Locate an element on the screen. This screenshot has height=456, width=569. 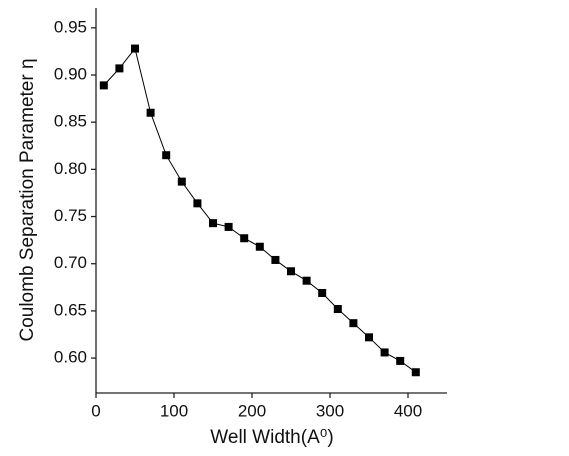
x-tick-label: 400 is located at coordinates (408, 410).